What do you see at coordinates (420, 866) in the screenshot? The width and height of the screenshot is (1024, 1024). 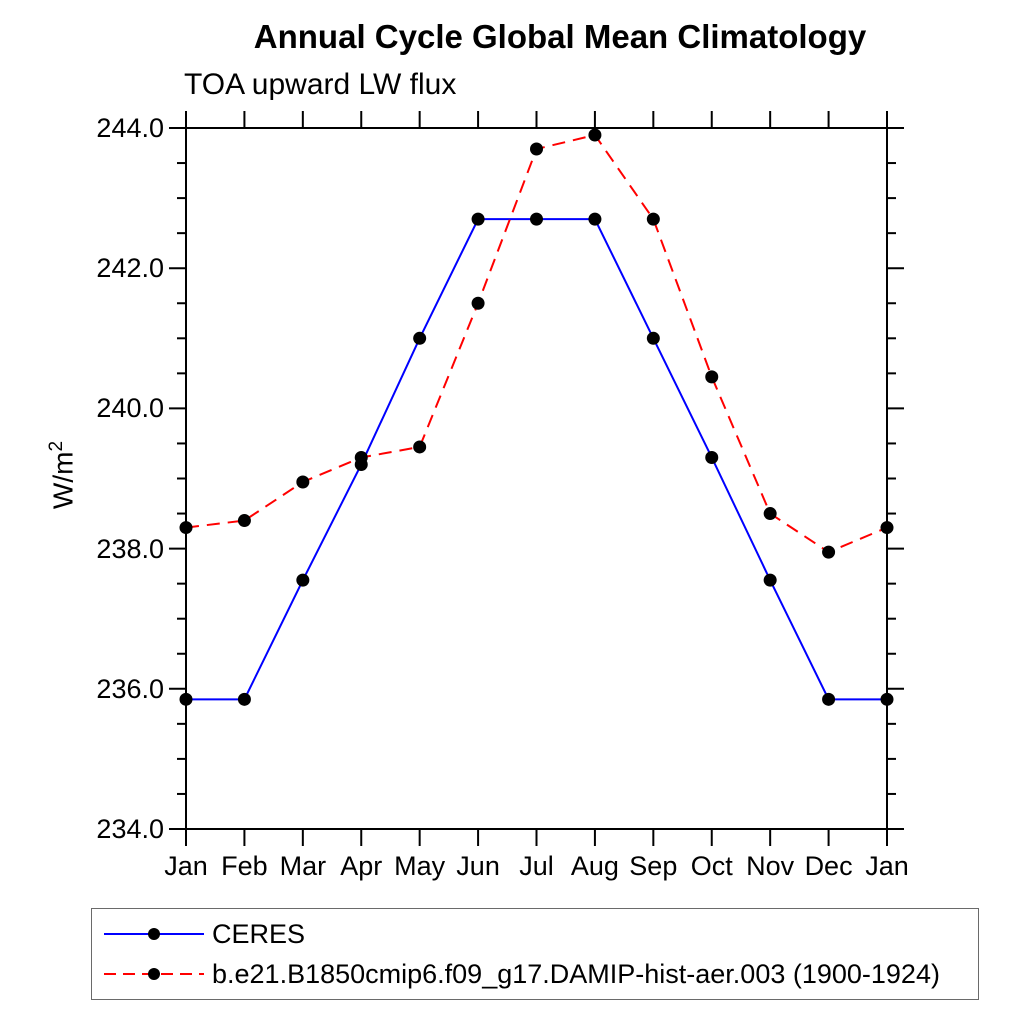 I see `x-tick-label: May` at bounding box center [420, 866].